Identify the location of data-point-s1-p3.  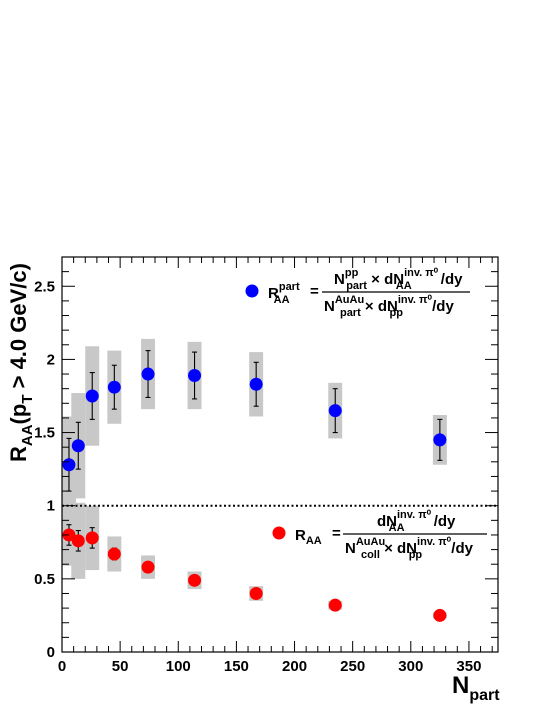
(114, 554).